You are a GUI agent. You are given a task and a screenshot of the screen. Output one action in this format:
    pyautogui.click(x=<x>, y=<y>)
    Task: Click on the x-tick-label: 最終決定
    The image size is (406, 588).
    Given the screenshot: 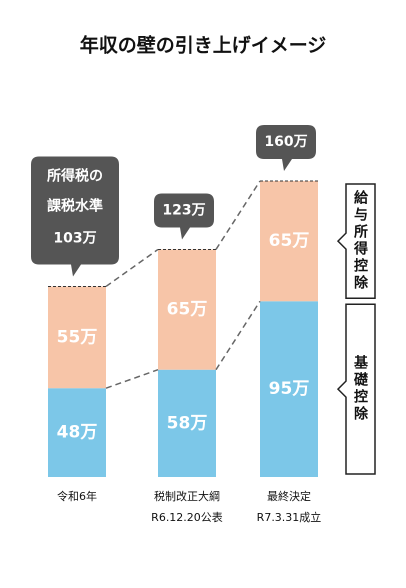 What is the action you would take?
    pyautogui.click(x=289, y=496)
    